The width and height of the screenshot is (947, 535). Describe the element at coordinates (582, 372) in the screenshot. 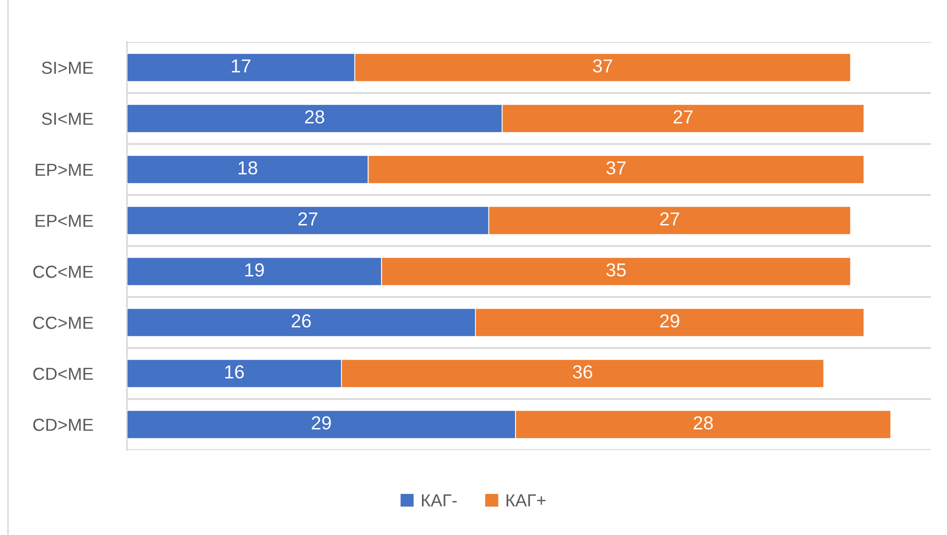

I see `data-label: 36` at that location.